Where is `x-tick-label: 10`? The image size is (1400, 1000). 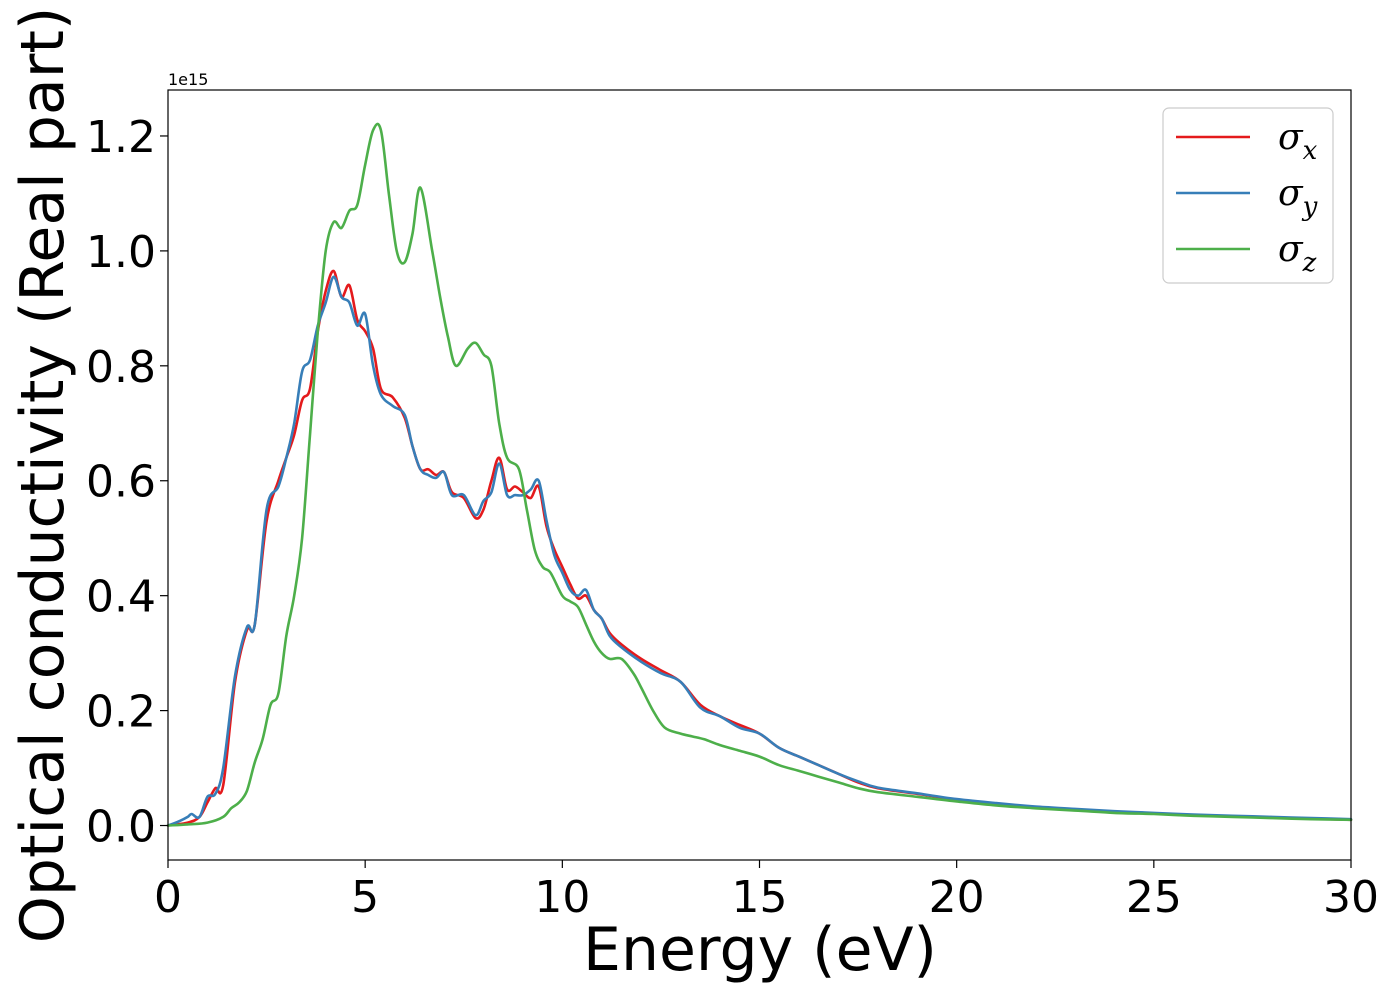
x-tick-label: 10 is located at coordinates (562, 897).